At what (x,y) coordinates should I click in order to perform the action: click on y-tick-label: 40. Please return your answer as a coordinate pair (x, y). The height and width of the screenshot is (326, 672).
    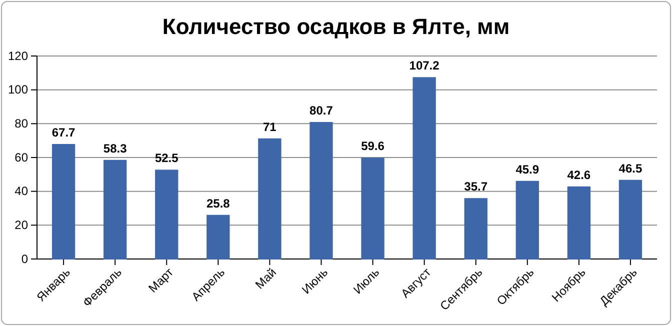
    Looking at the image, I should click on (21, 191).